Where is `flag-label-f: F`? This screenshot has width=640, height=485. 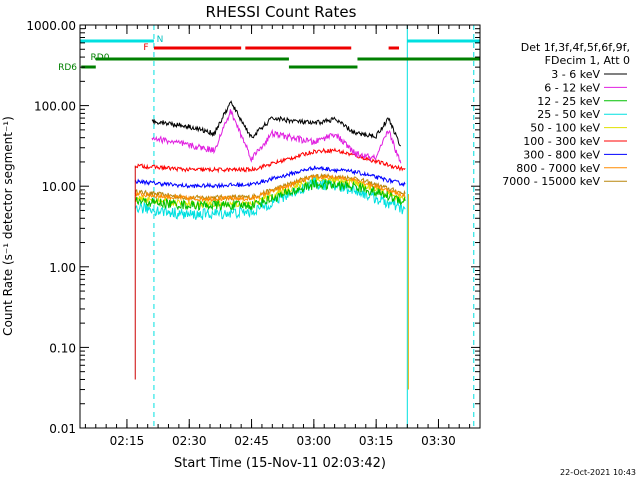 flag-label-f: F is located at coordinates (145, 48).